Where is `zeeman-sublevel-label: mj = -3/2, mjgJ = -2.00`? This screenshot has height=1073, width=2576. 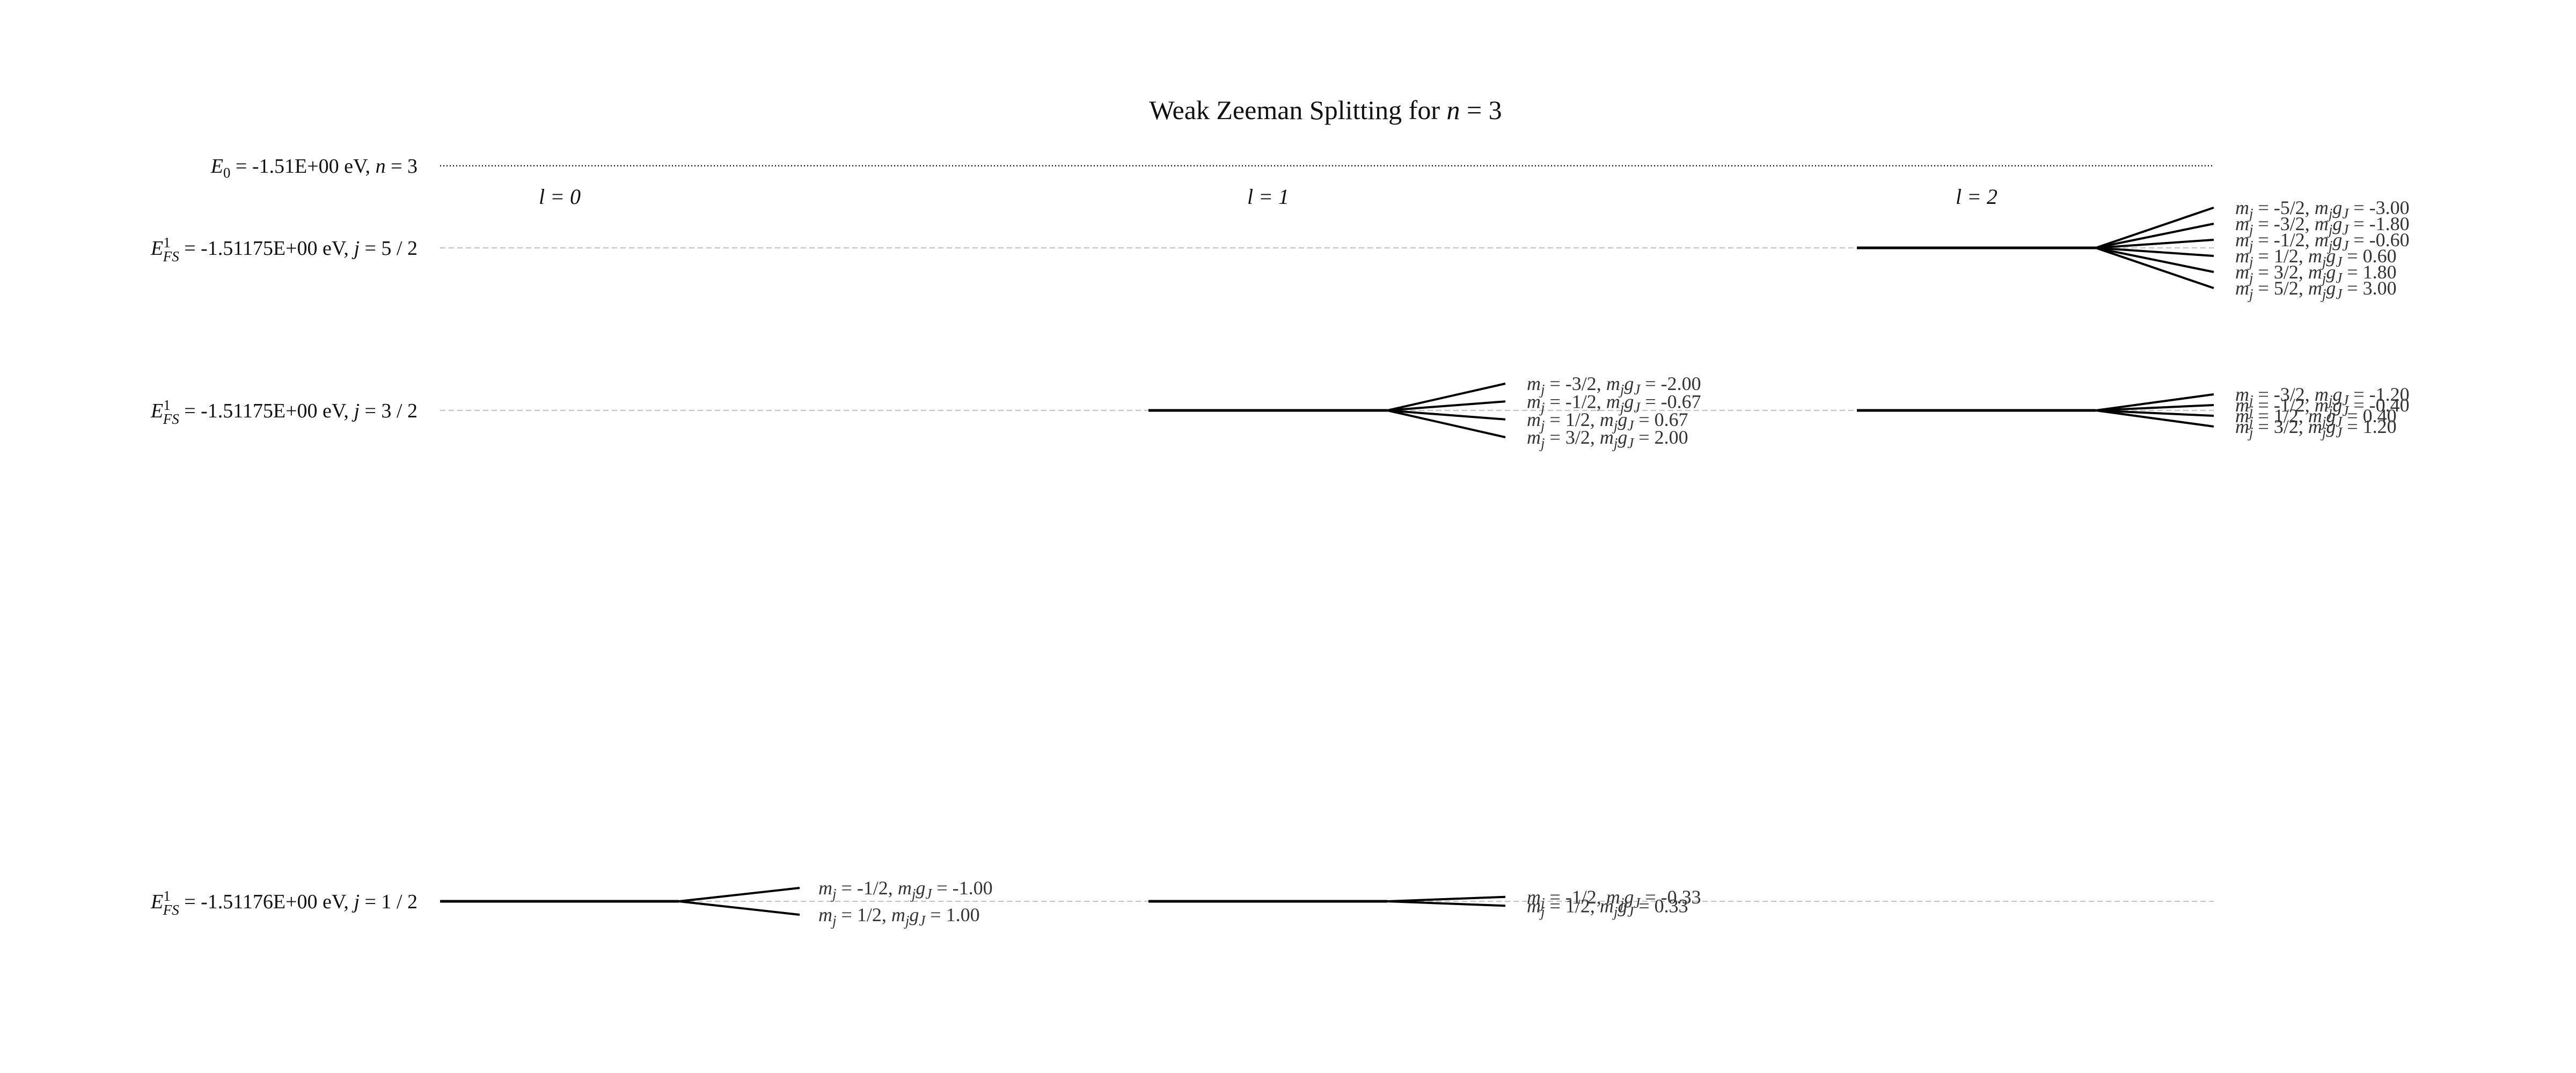 zeeman-sublevel-label: mj = -3/2, mjgJ = -2.00 is located at coordinates (1614, 385).